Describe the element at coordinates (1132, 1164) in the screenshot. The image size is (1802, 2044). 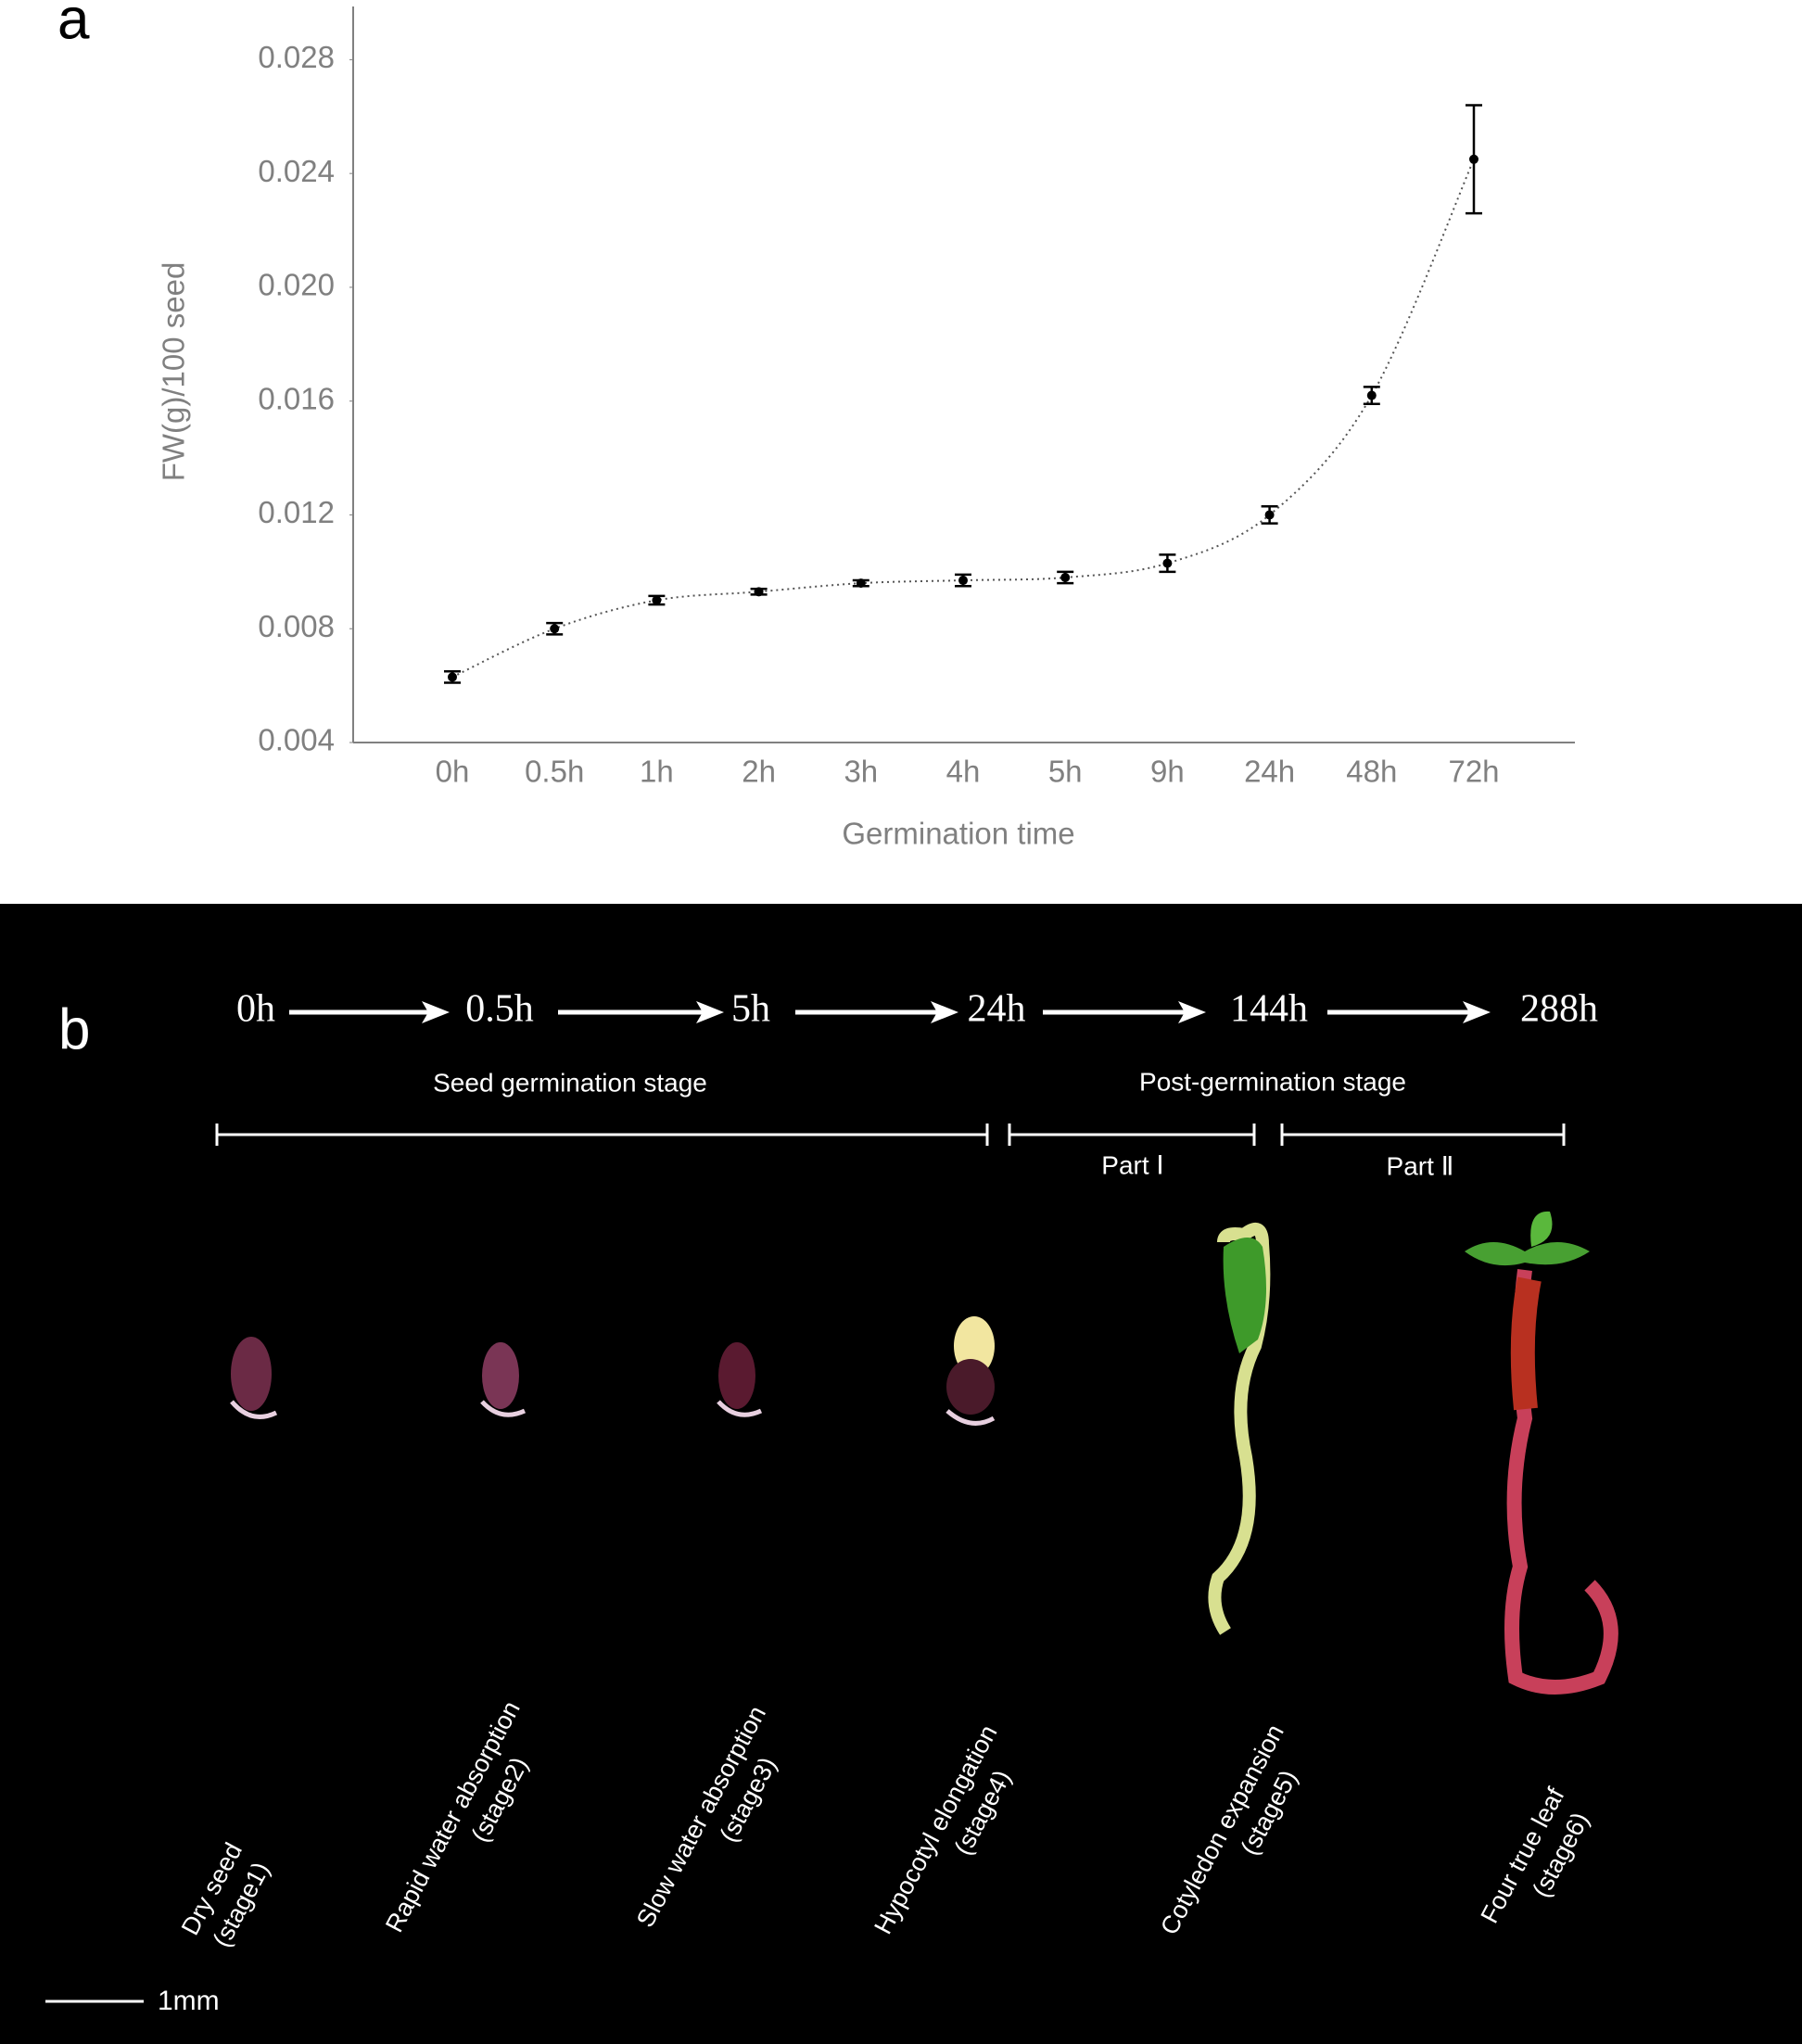
I see `part-label: Part Ⅰ` at that location.